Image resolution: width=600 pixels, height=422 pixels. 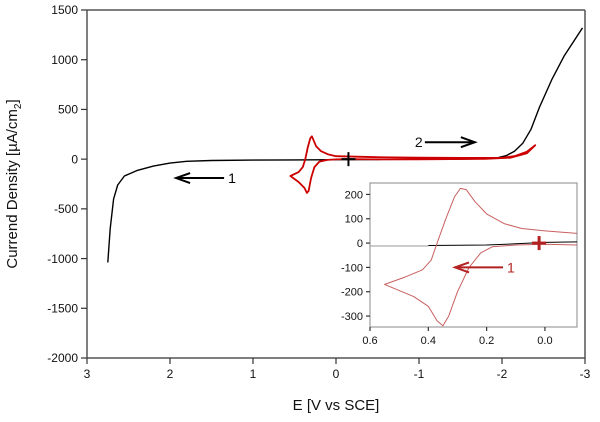 What do you see at coordinates (68, 110) in the screenshot?
I see `y-tick-label: 500` at bounding box center [68, 110].